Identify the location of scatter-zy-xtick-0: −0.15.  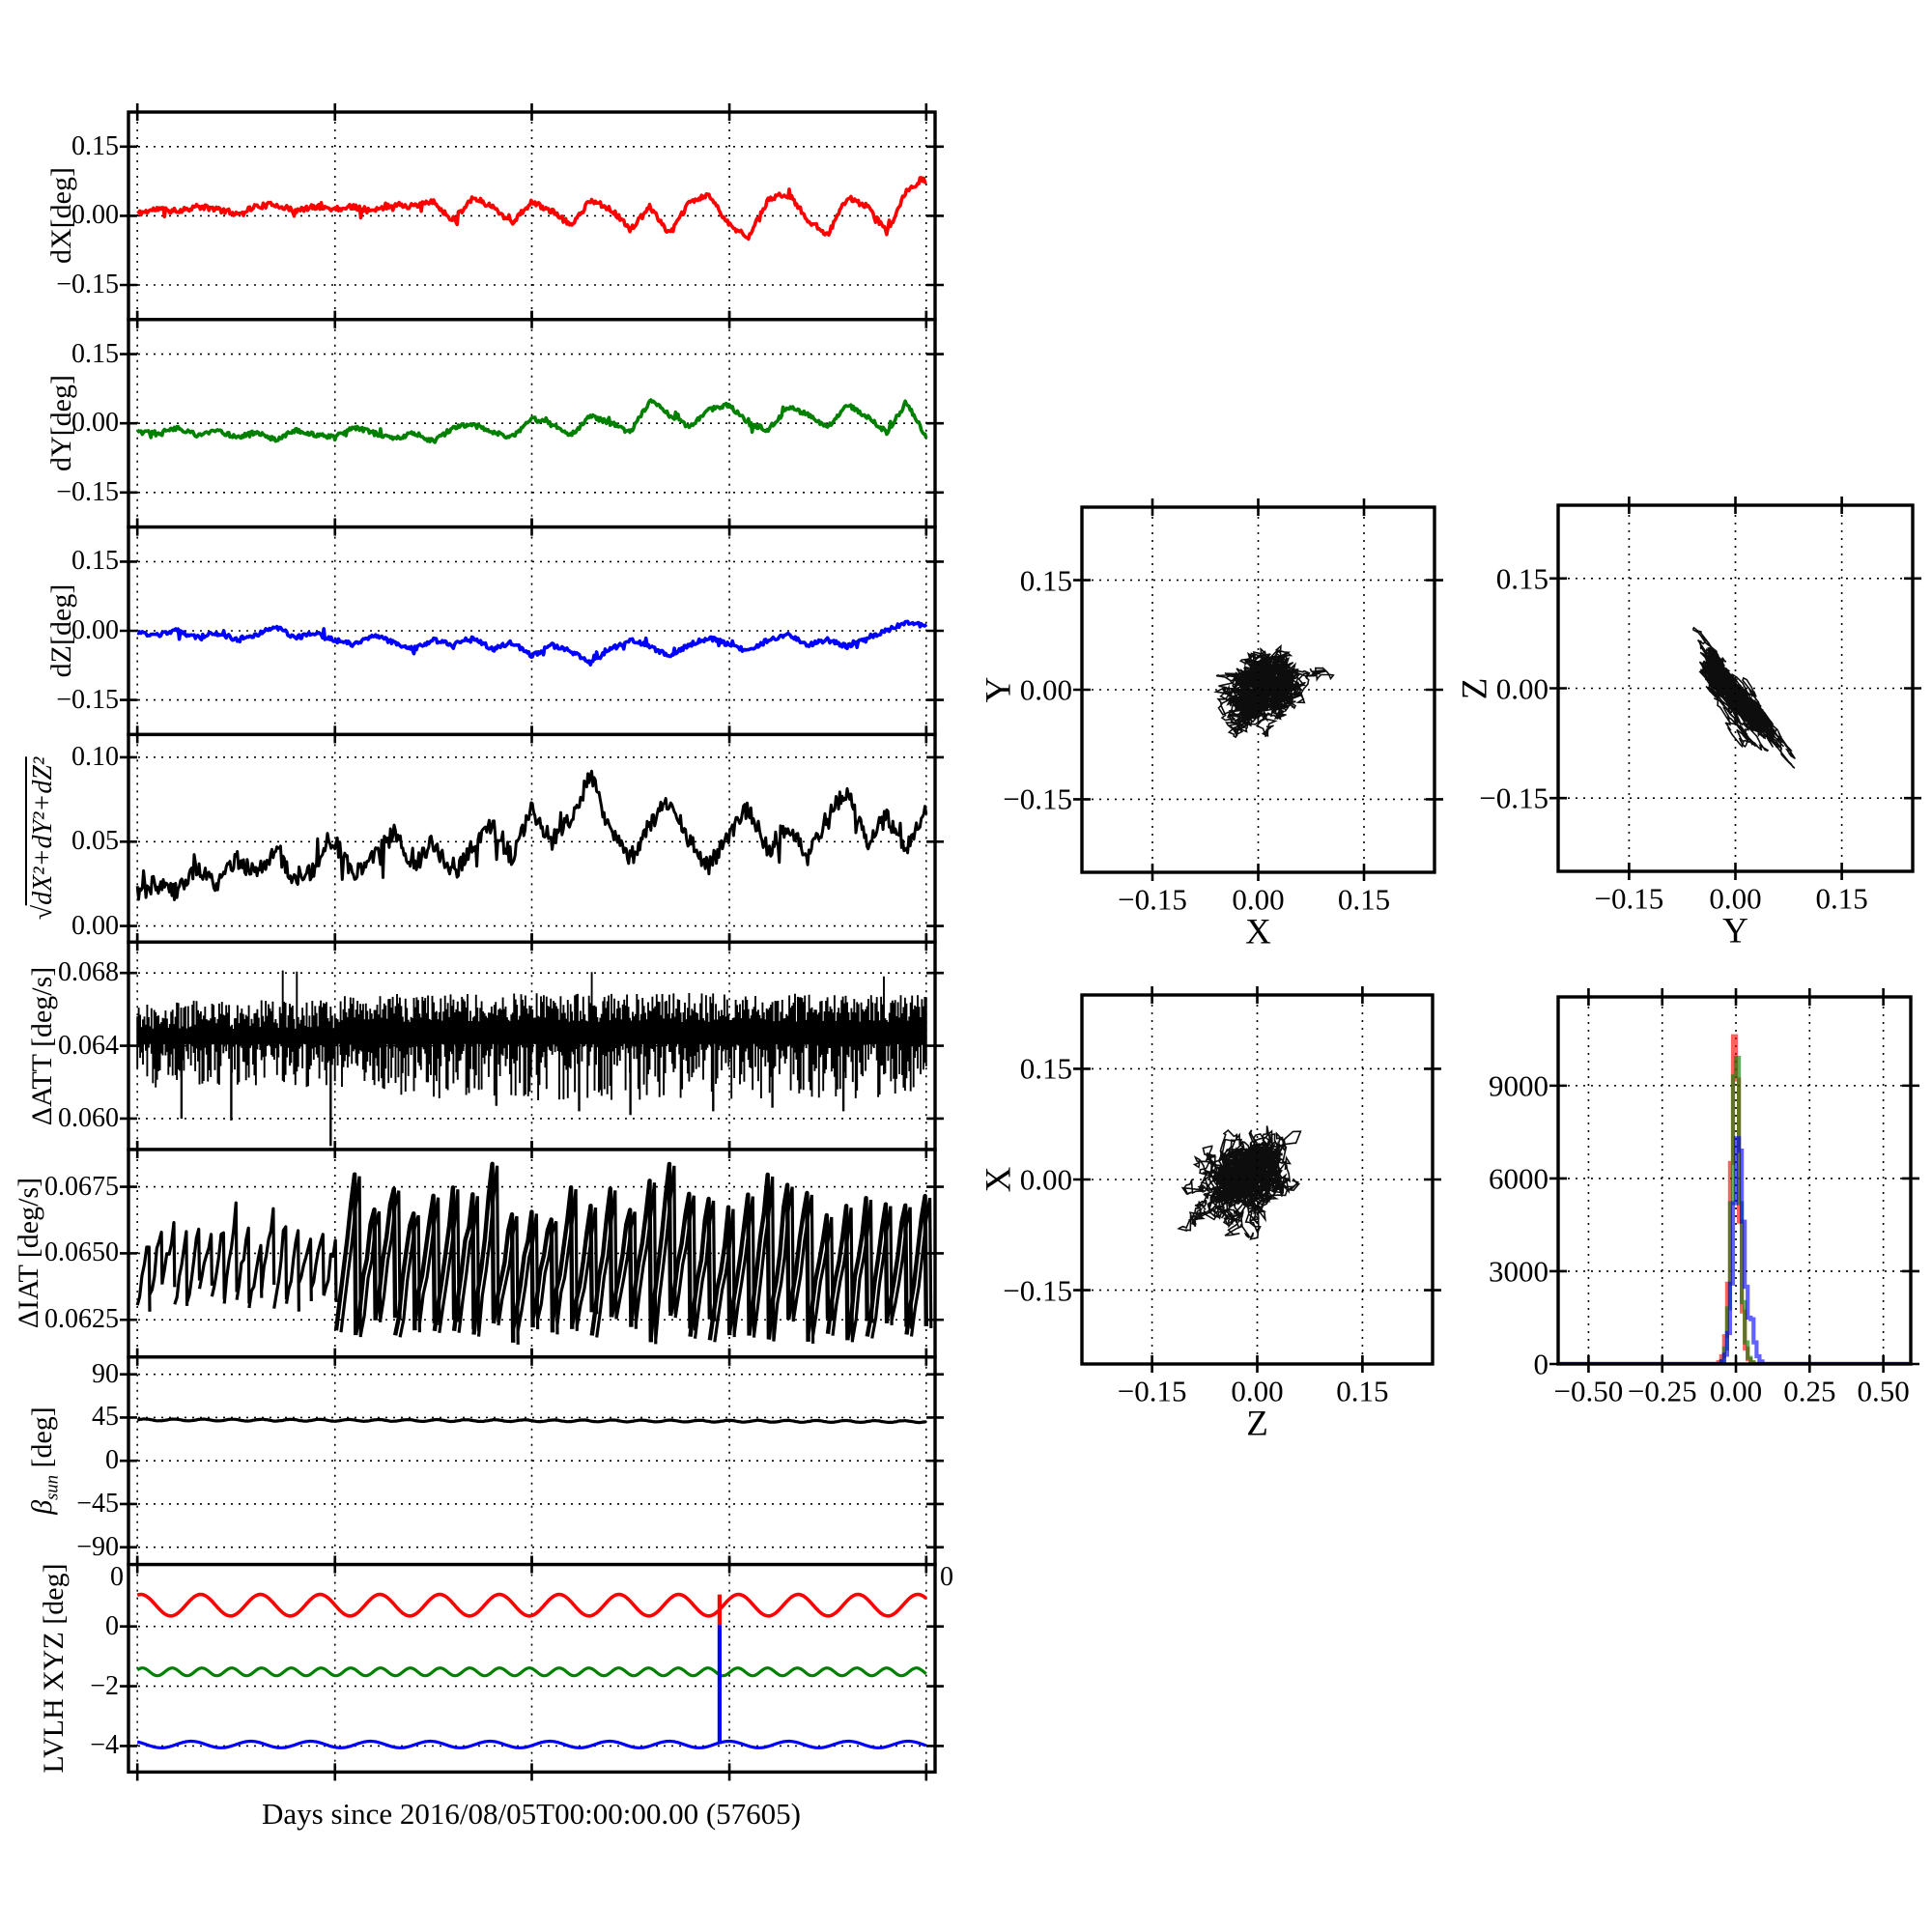
(1629, 898).